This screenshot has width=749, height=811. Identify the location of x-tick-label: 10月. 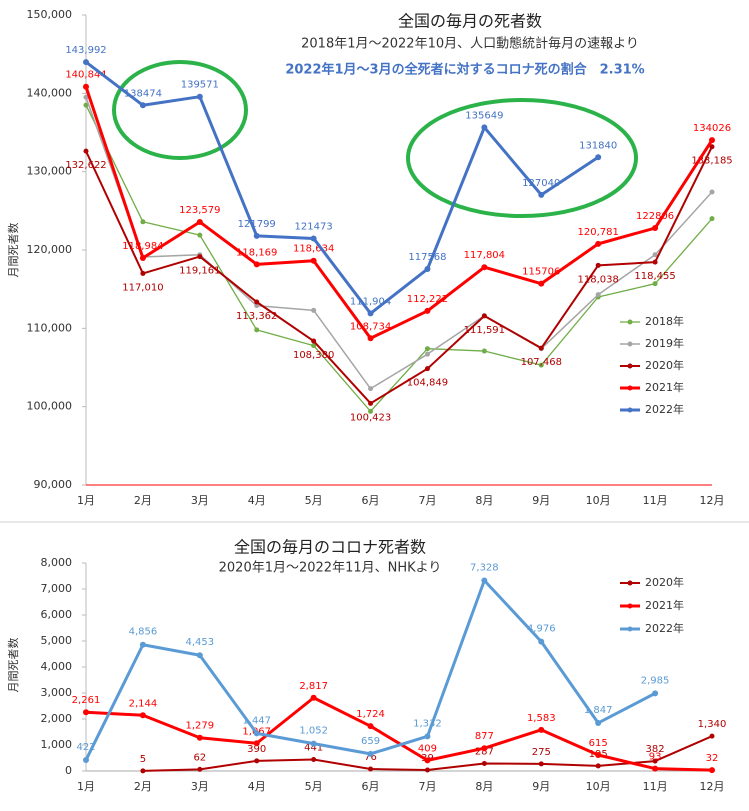
(598, 500).